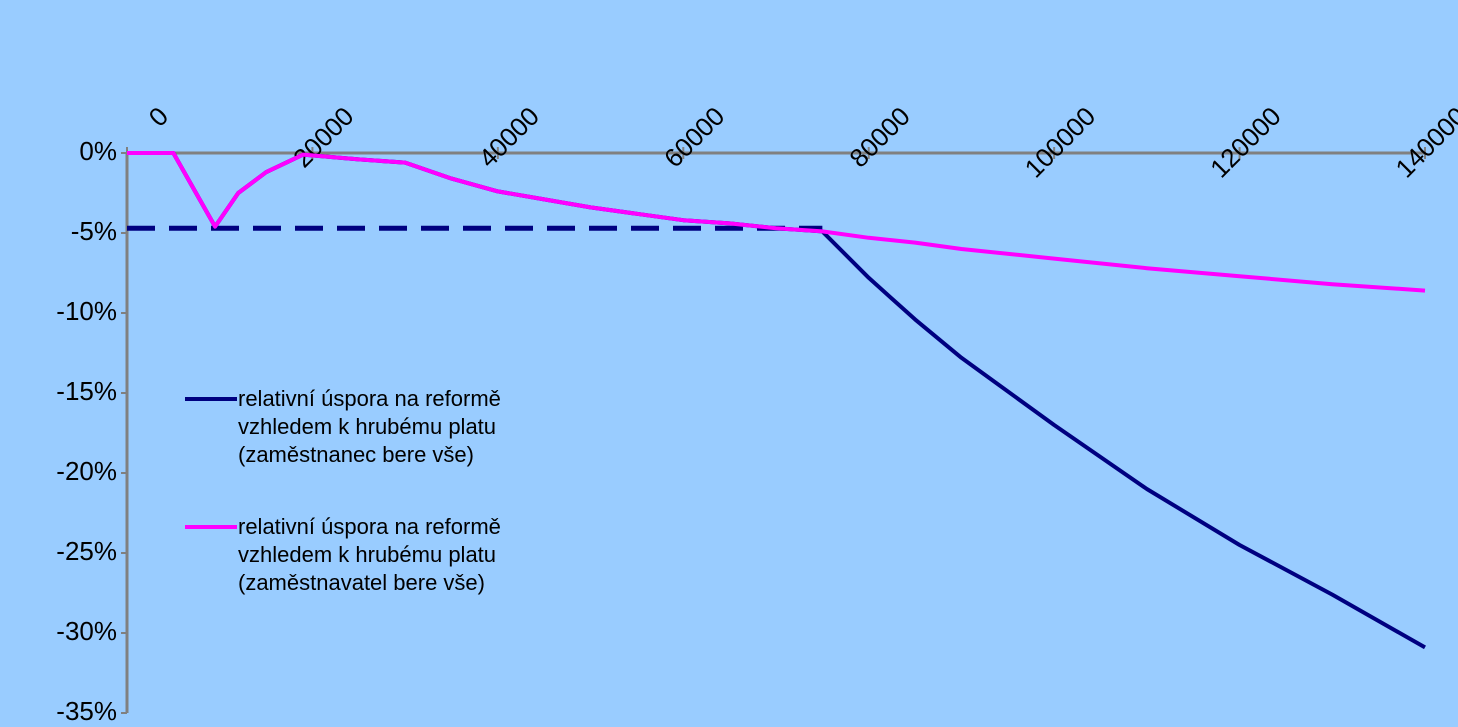 Image resolution: width=1458 pixels, height=727 pixels. Describe the element at coordinates (509, 137) in the screenshot. I see `x-tick-label: 40000` at that location.